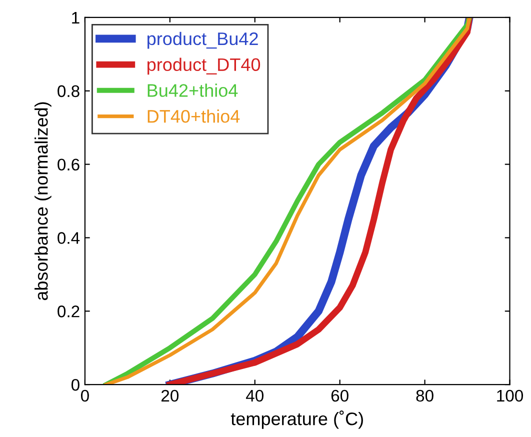  I want to click on legend-label: product_Bu42, so click(203, 40).